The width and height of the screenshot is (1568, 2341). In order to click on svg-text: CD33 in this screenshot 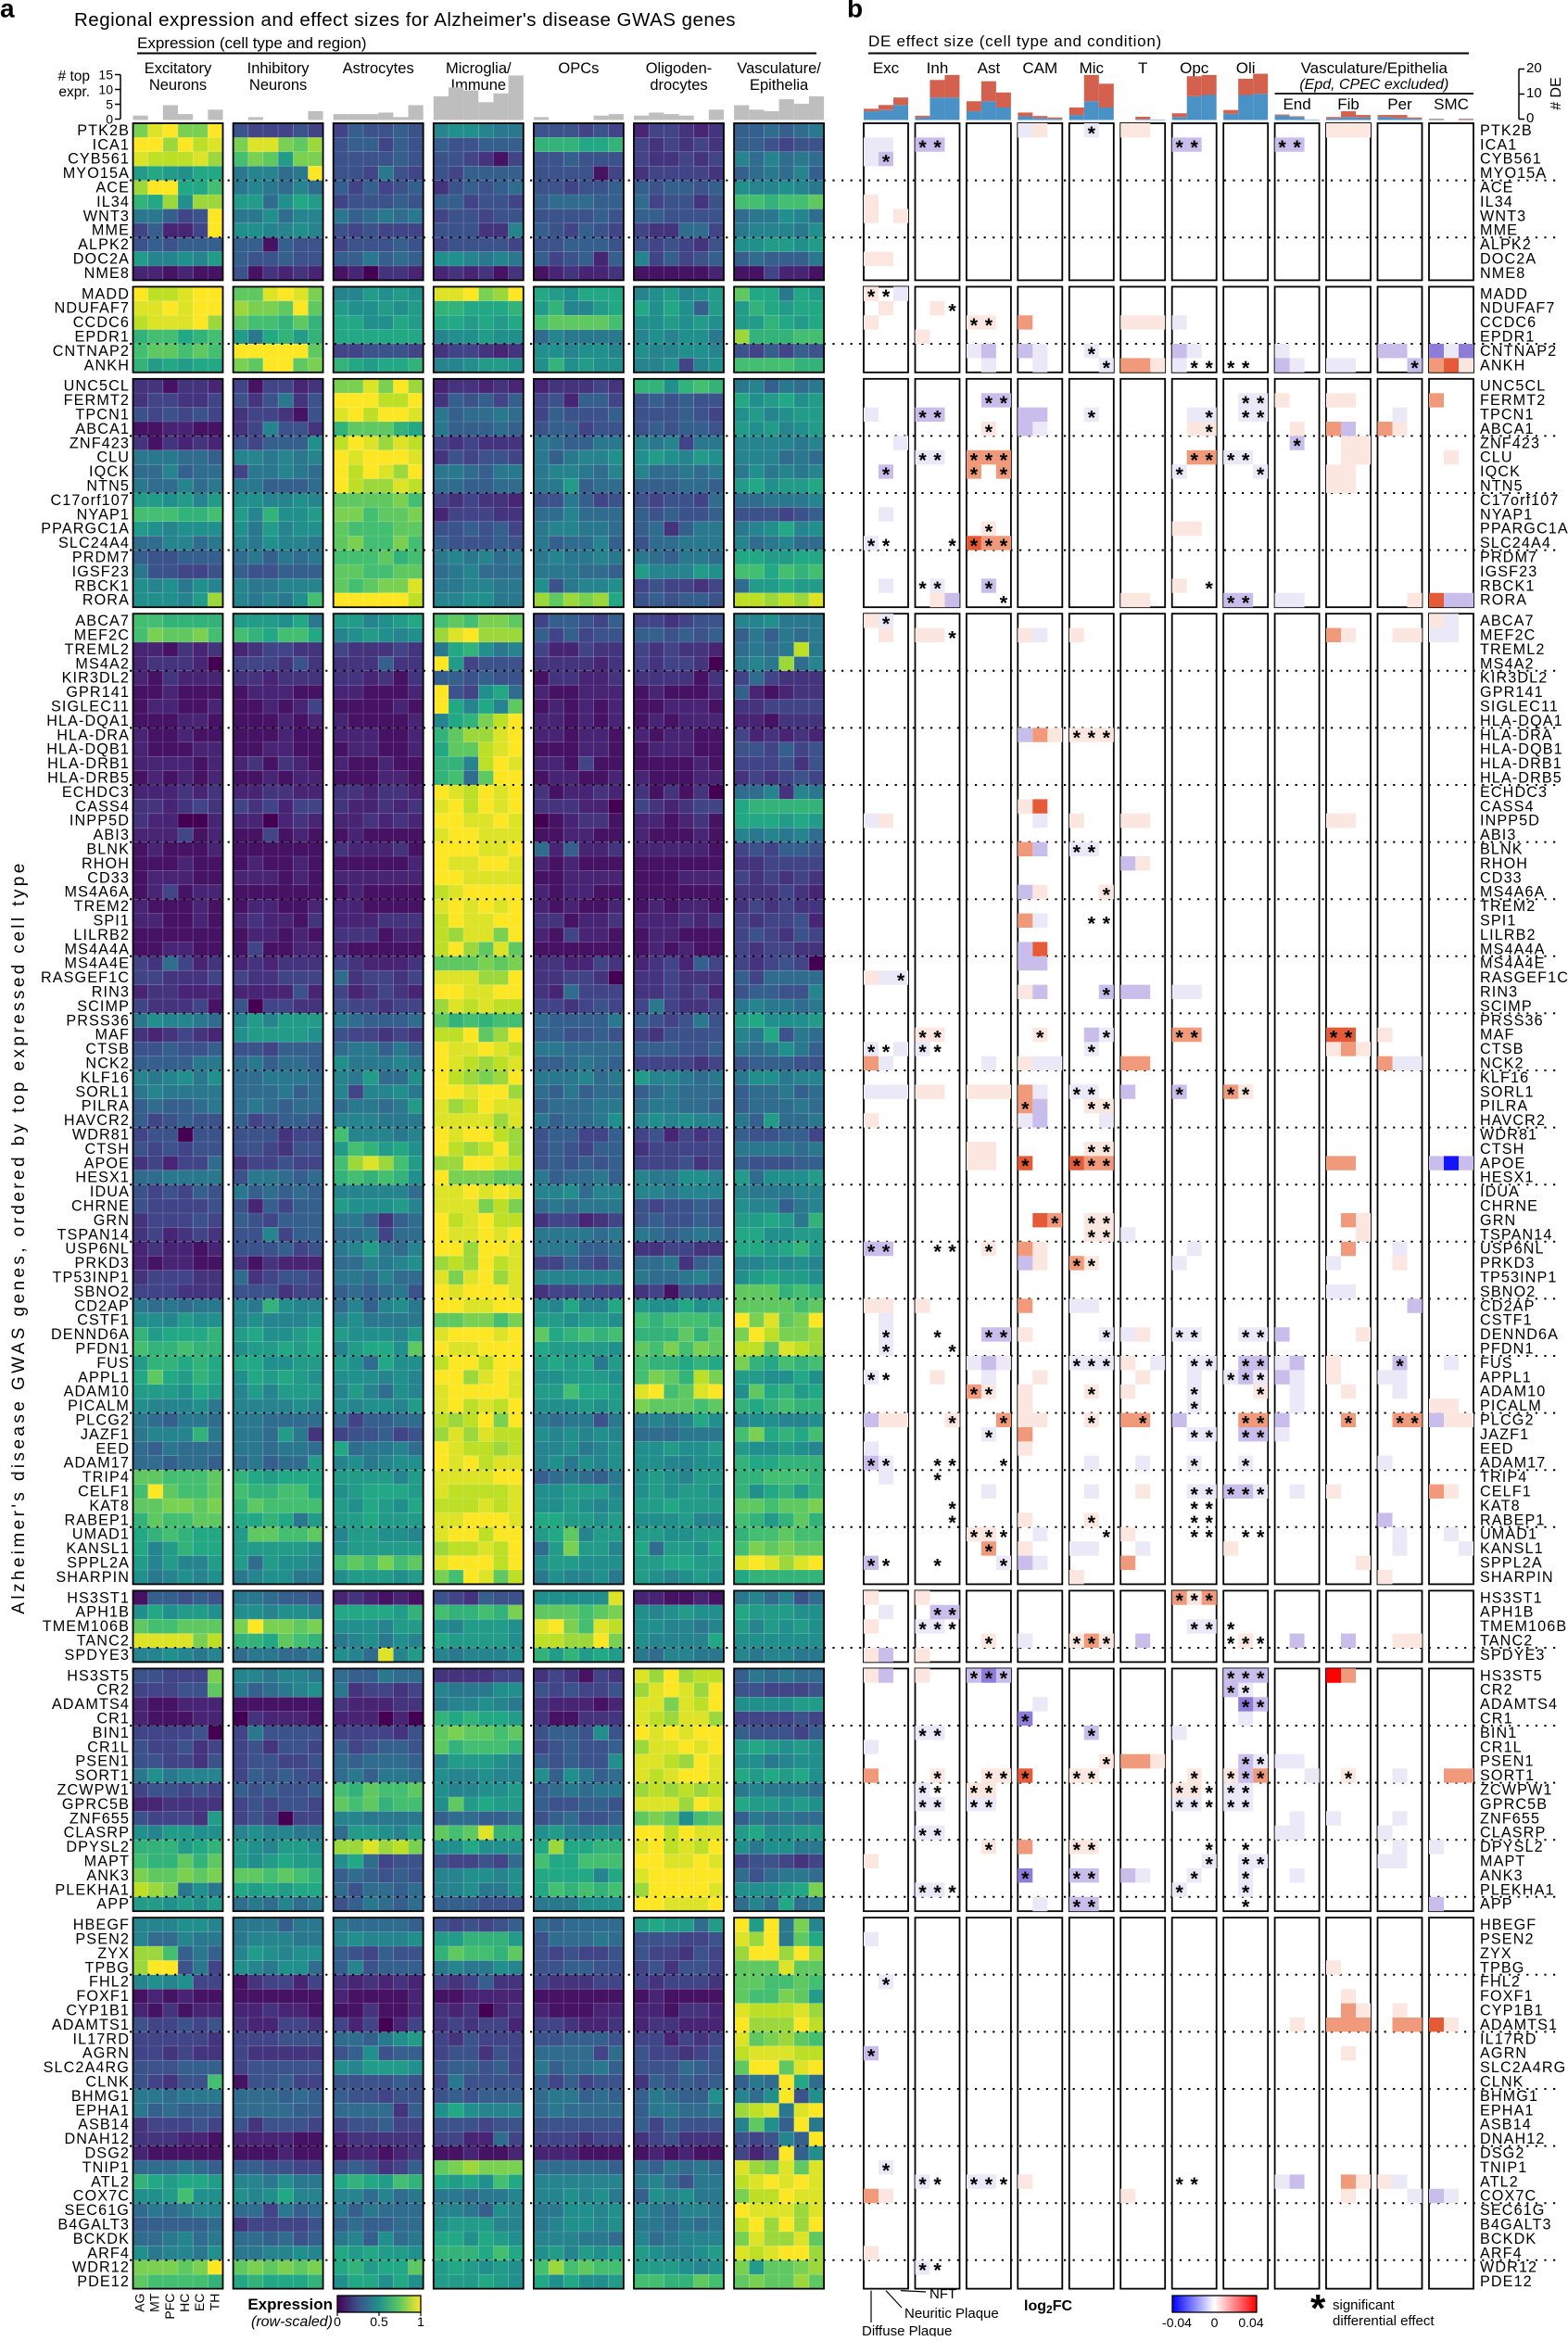, I will do `click(108, 877)`.